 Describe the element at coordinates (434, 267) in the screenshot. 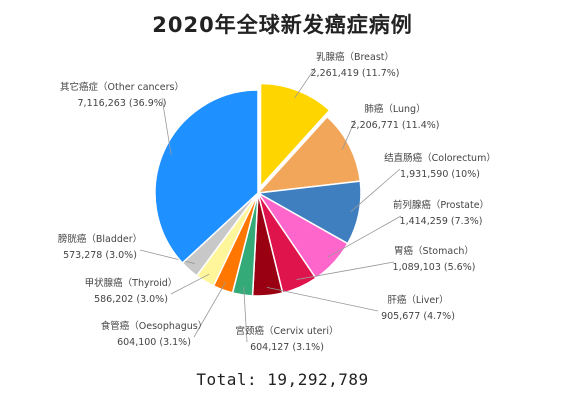

I see `slice-value-label: 1,089,103 (5.6%)` at that location.